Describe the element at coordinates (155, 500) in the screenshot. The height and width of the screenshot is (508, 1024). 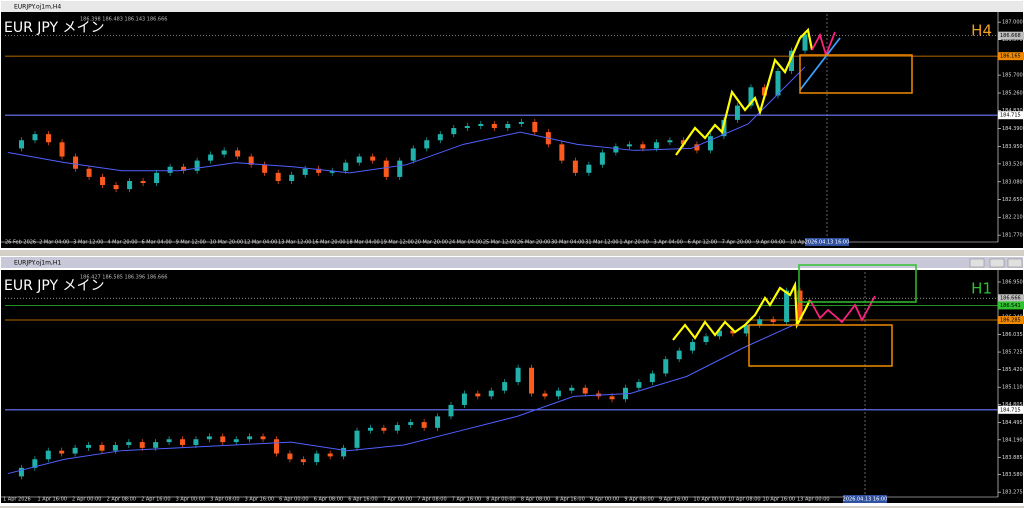
I see `time-label: 2 Apr 16:00` at that location.